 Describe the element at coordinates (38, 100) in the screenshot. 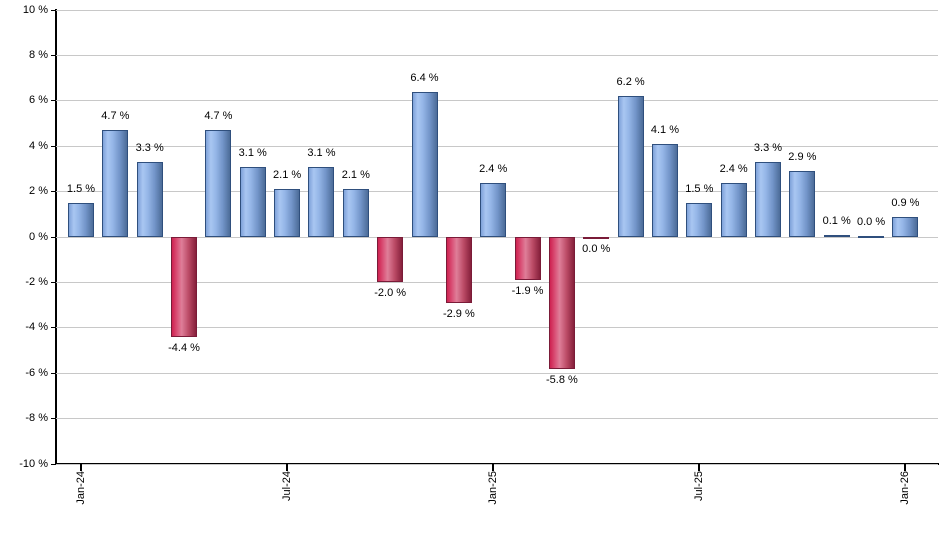

I see `y-axis-label: 6 %` at that location.